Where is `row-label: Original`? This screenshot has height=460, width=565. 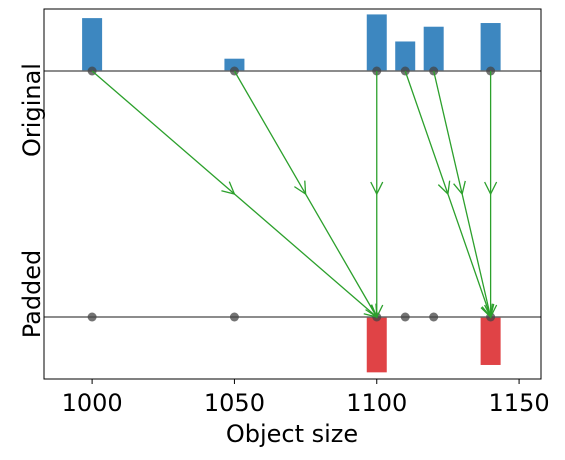
row-label: Original is located at coordinates (32, 110).